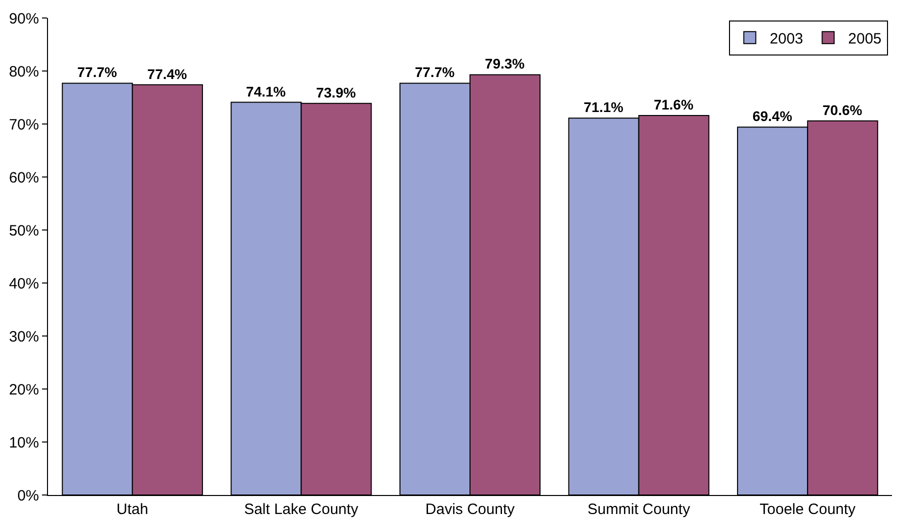 This screenshot has width=900, height=531. I want to click on x-tick-label: Tooele County, so click(808, 509).